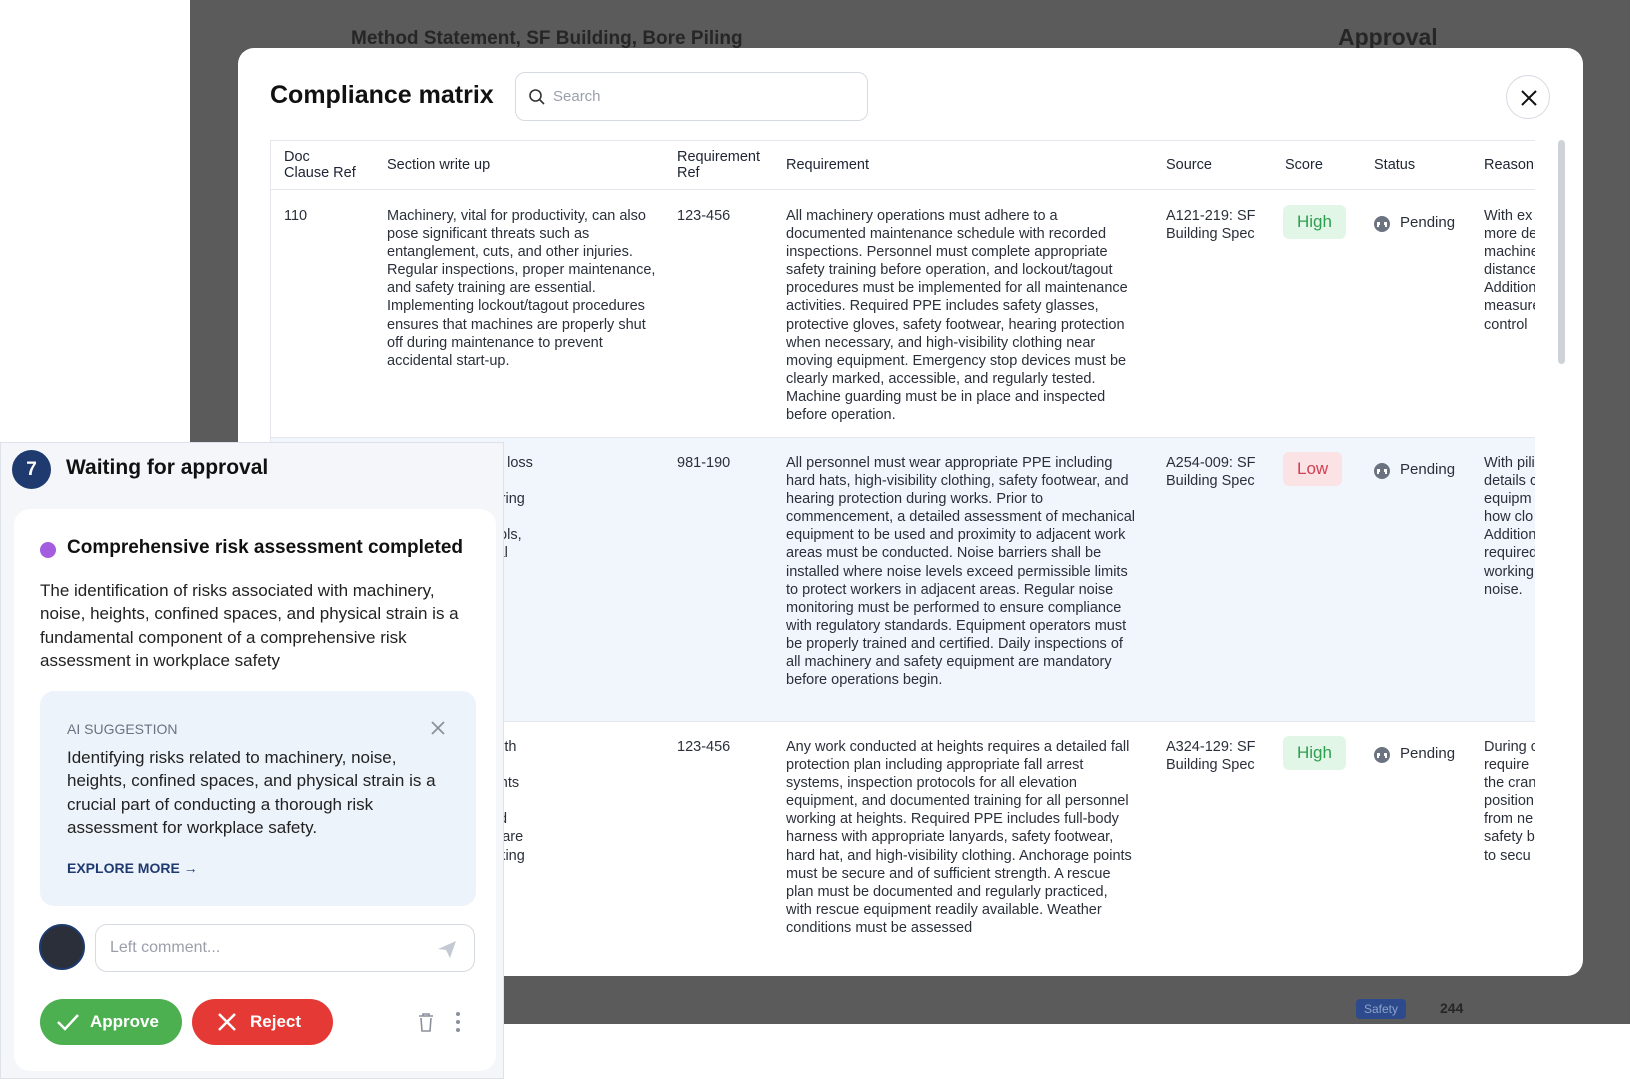 The width and height of the screenshot is (1630, 1079). Describe the element at coordinates (1189, 165) in the screenshot. I see `column-header: Source` at that location.